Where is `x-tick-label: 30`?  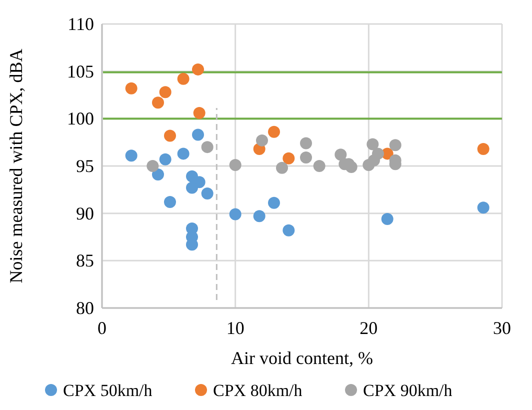 x-tick-label: 30 is located at coordinates (502, 328).